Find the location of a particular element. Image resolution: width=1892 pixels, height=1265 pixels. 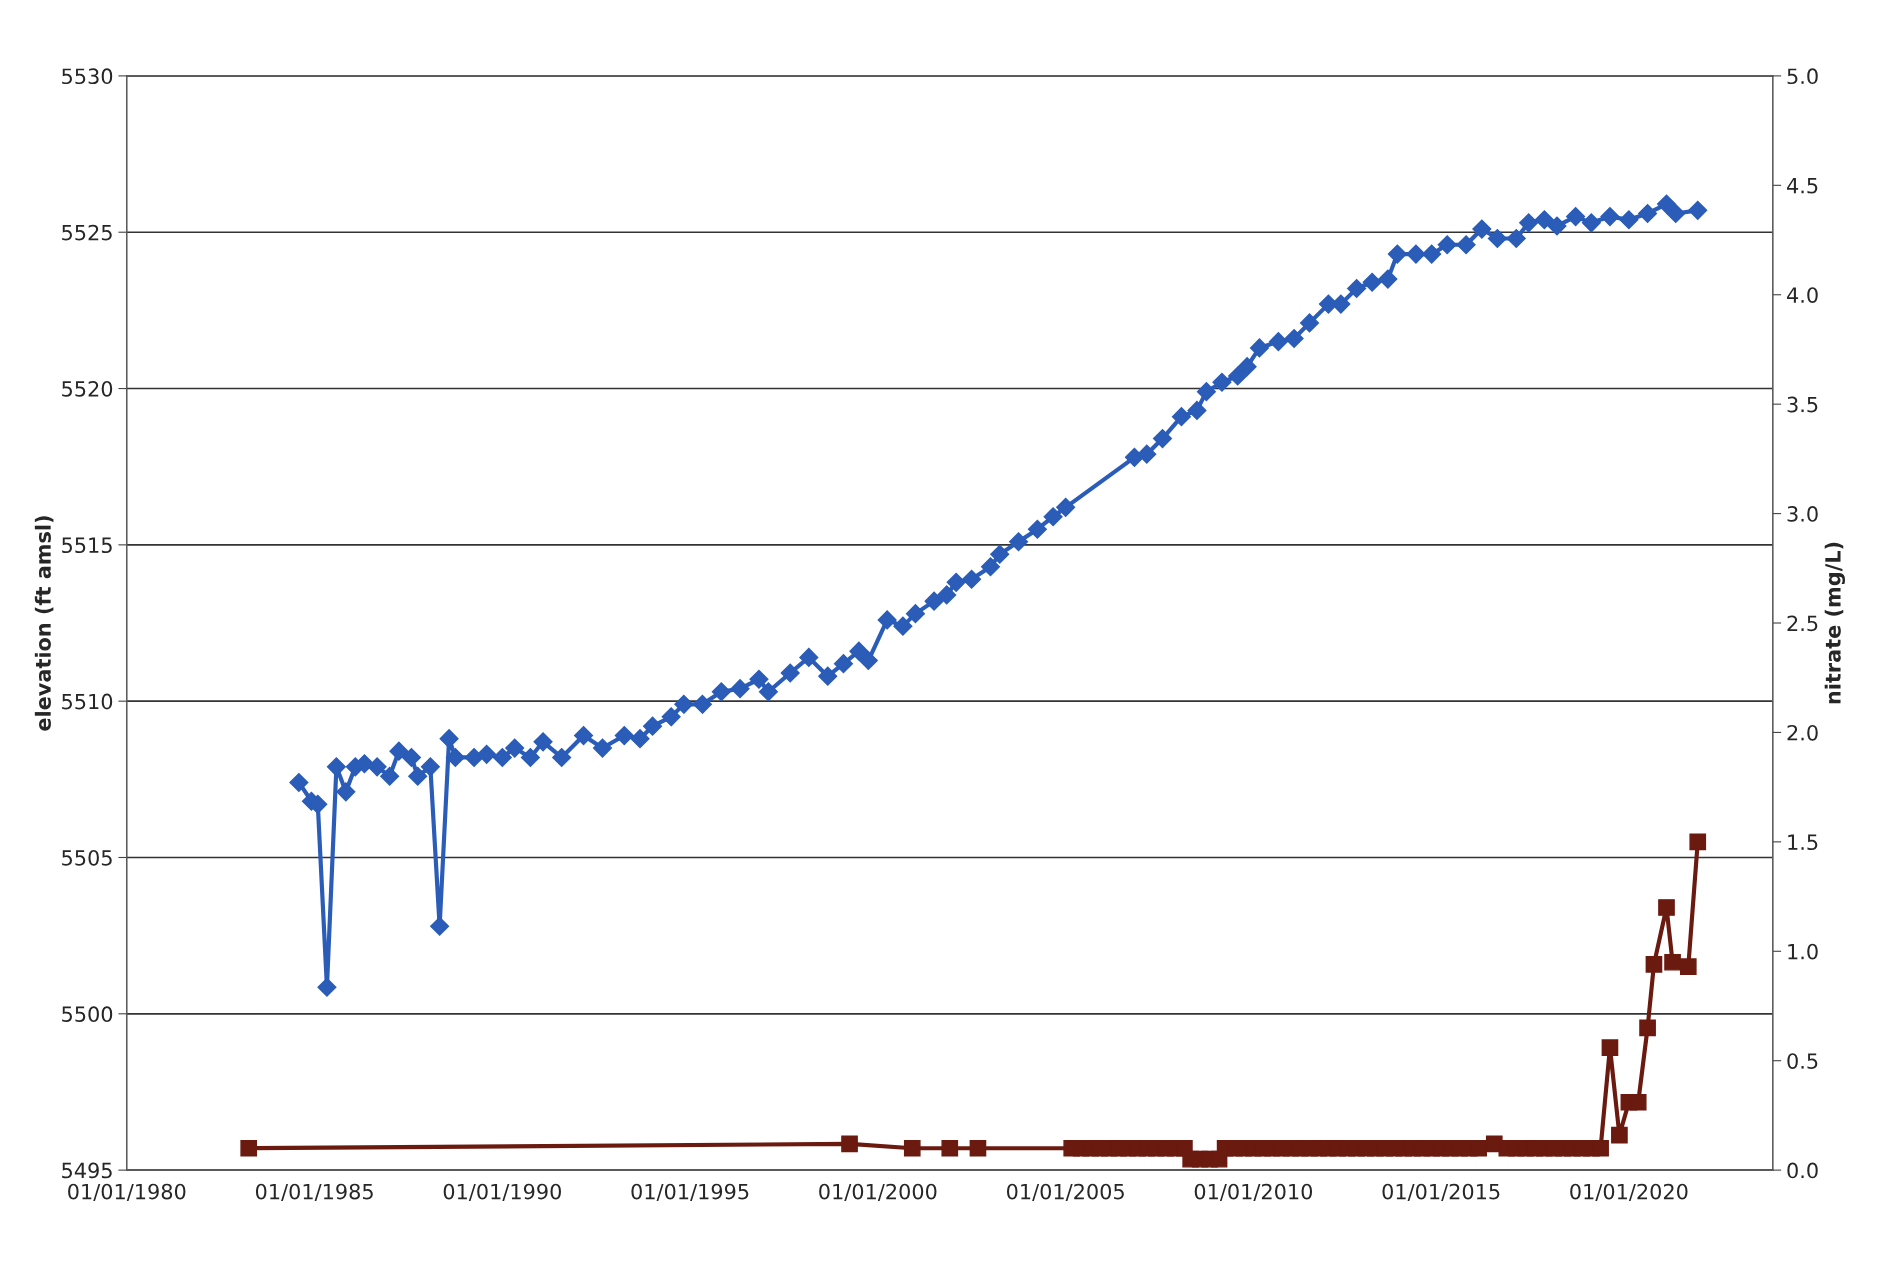

y-tick-label: 5525 is located at coordinates (87, 232).